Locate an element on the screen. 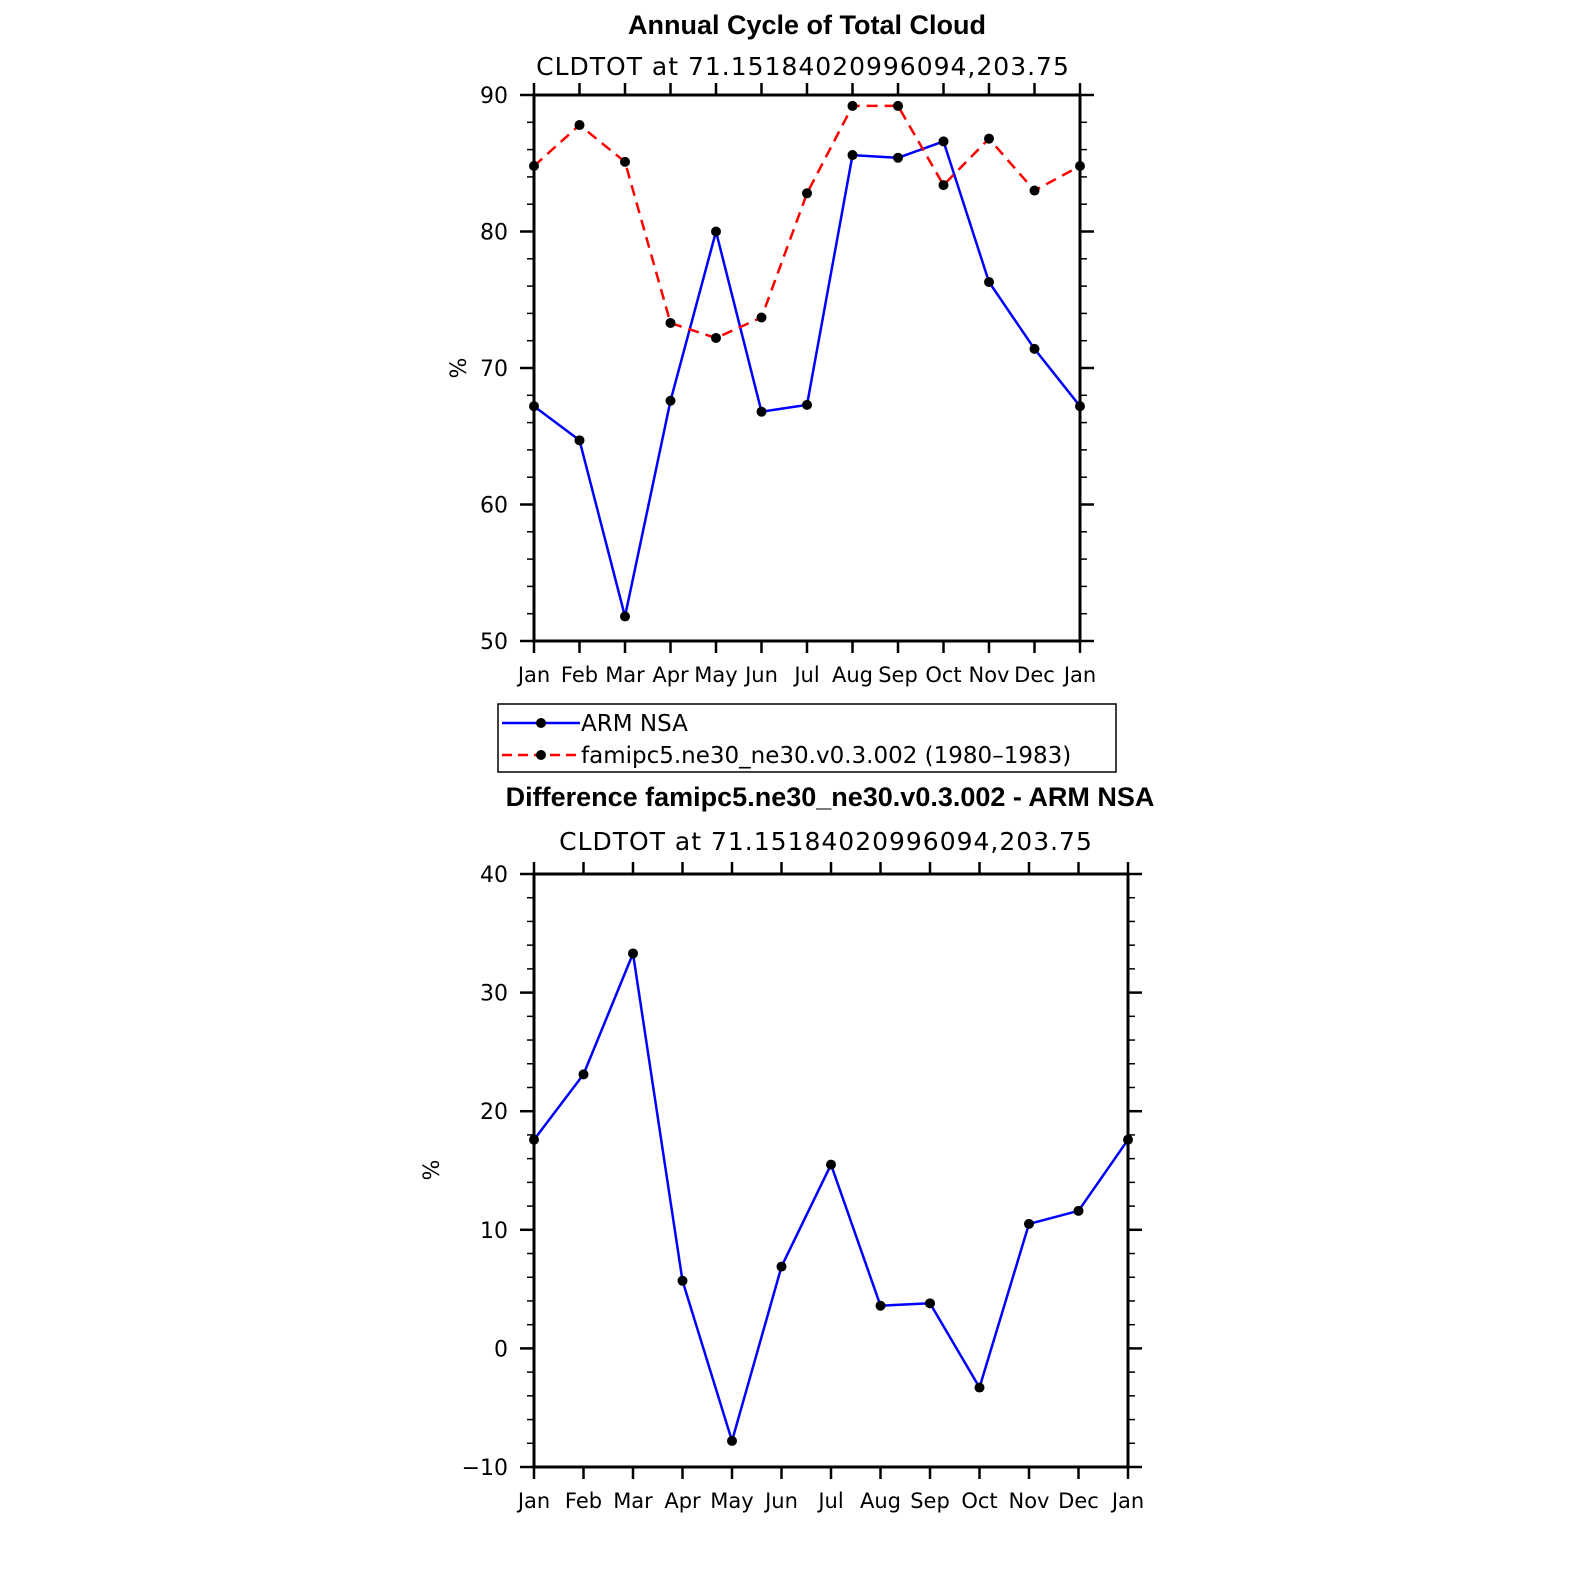 This screenshot has height=1574, width=1574. top-chart-subtitle: CLDTOT at 71.15184020996094,203.75 is located at coordinates (803, 66).